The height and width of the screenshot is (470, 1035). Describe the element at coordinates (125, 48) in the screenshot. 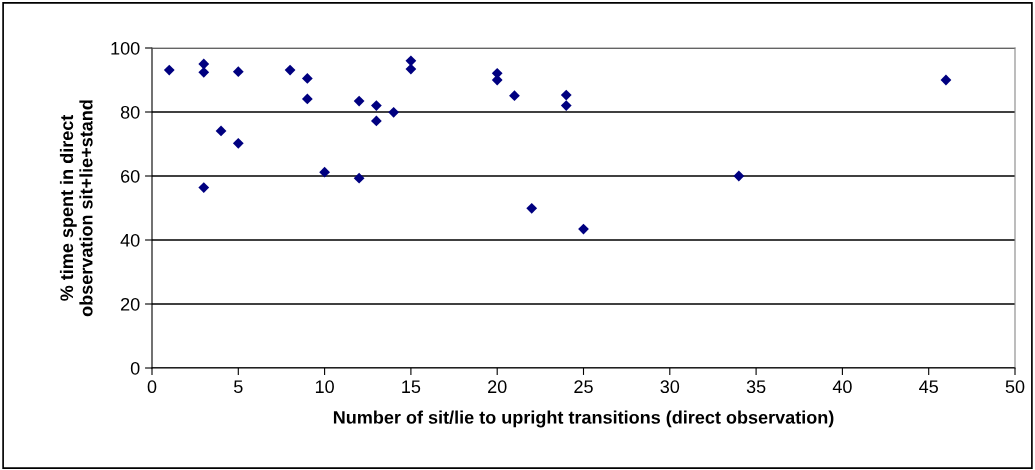

I see `y-tick-label: 100` at that location.